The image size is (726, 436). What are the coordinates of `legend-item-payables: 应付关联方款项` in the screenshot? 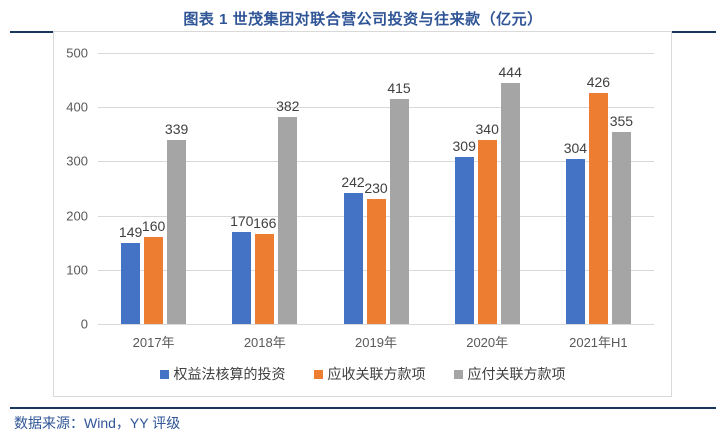 It's located at (509, 374).